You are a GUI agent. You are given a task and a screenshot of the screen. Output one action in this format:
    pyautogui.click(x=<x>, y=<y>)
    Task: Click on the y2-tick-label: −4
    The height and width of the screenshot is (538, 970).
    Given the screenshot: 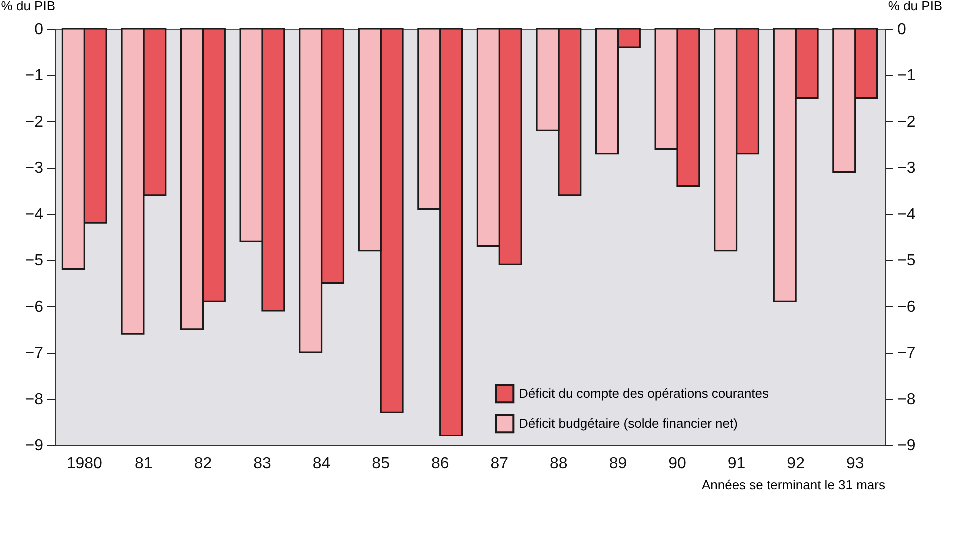 What is the action you would take?
    pyautogui.click(x=907, y=215)
    